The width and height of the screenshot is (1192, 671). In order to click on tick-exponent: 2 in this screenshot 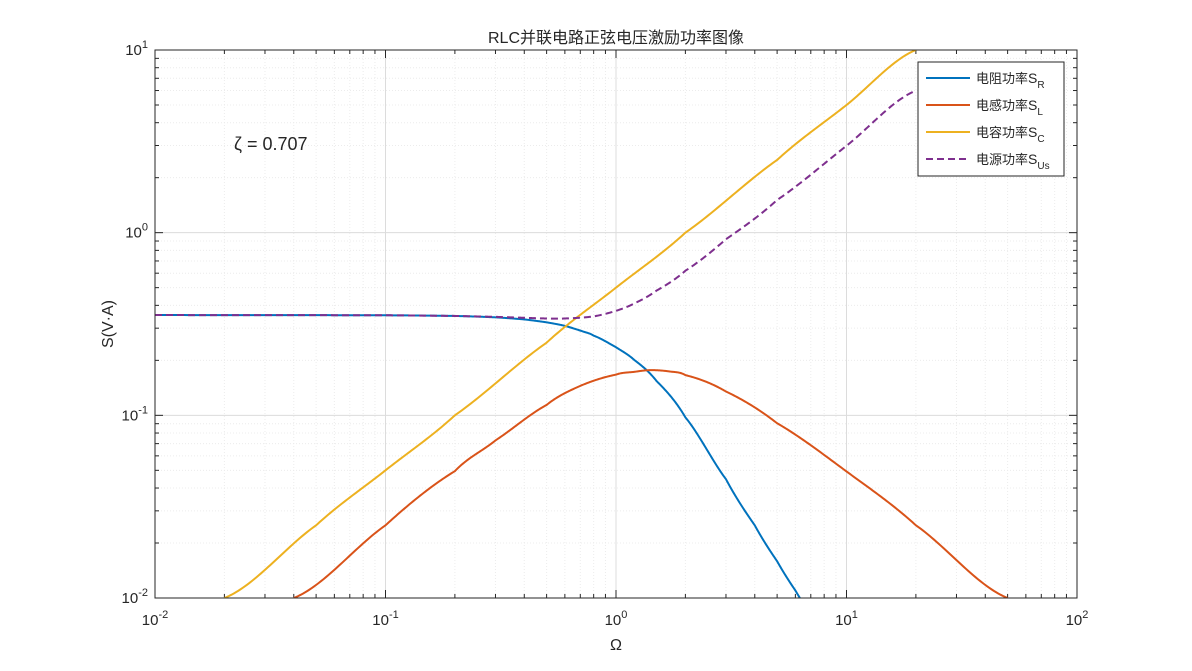, I will do `click(1085, 615)`.